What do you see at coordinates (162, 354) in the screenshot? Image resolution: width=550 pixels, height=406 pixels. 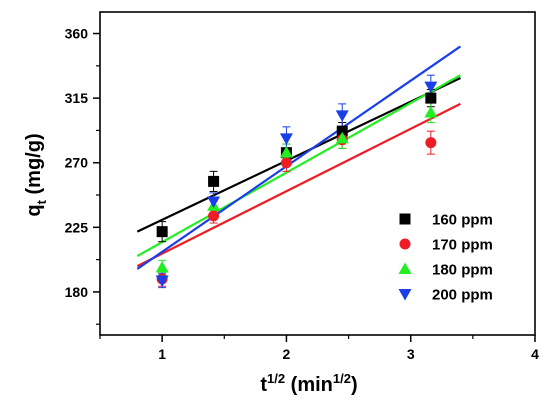 I see `x-tick-label: 1` at bounding box center [162, 354].